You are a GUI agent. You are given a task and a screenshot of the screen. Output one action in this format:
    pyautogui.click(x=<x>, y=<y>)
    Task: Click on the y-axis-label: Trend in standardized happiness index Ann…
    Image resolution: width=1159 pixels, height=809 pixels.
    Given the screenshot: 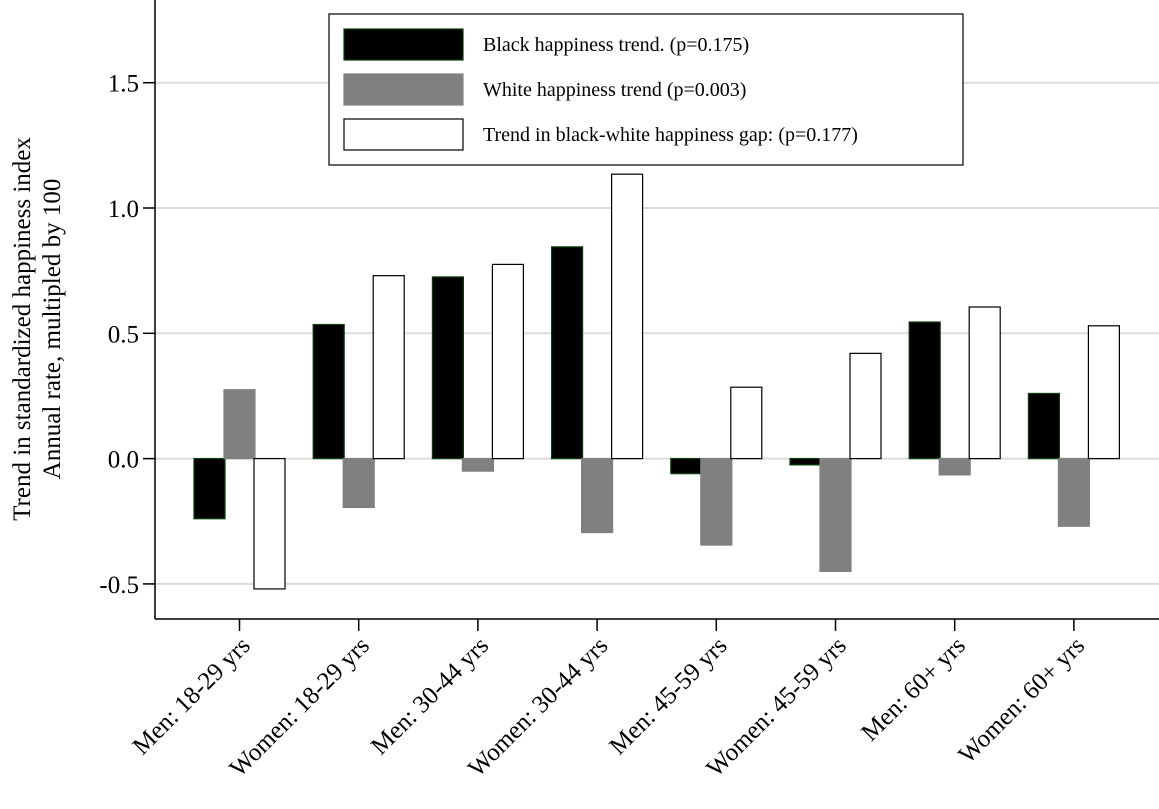 What is the action you would take?
    pyautogui.click(x=37, y=329)
    